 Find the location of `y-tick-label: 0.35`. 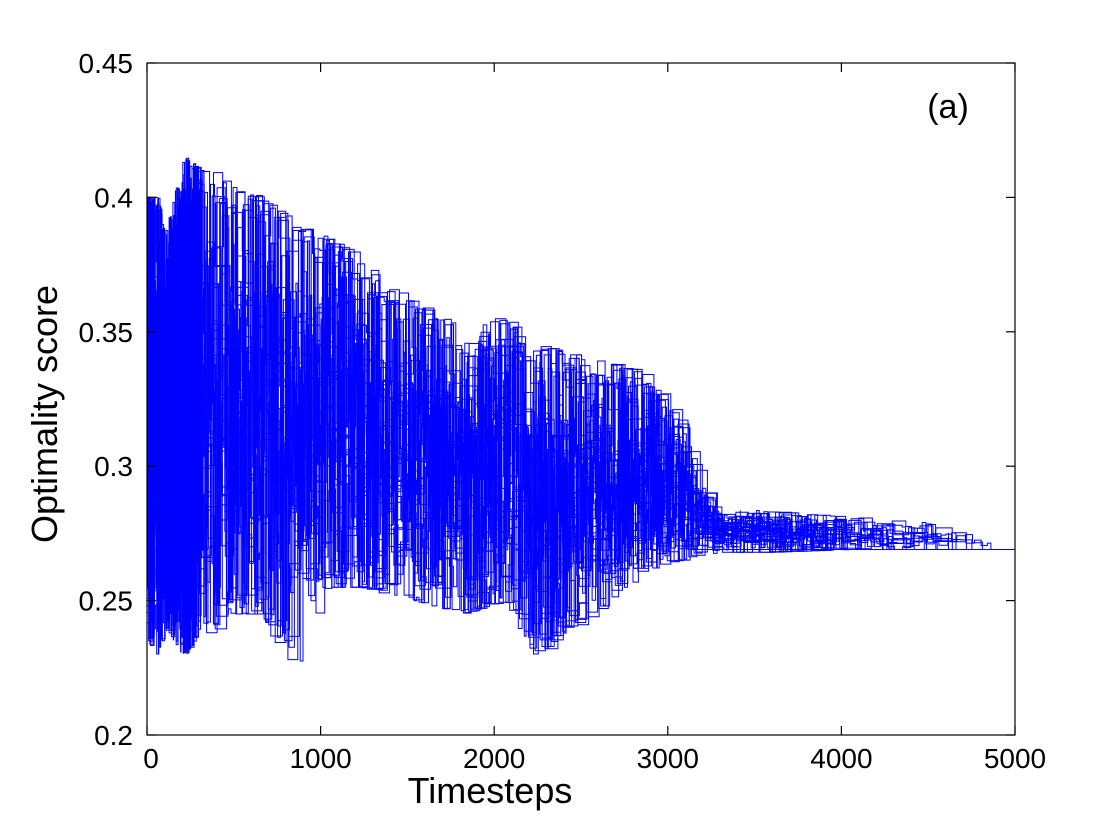

y-tick-label: 0.35 is located at coordinates (106, 332).